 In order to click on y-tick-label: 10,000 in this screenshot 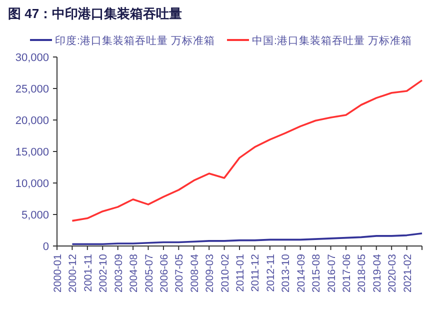, I will do `click(32, 184)`.